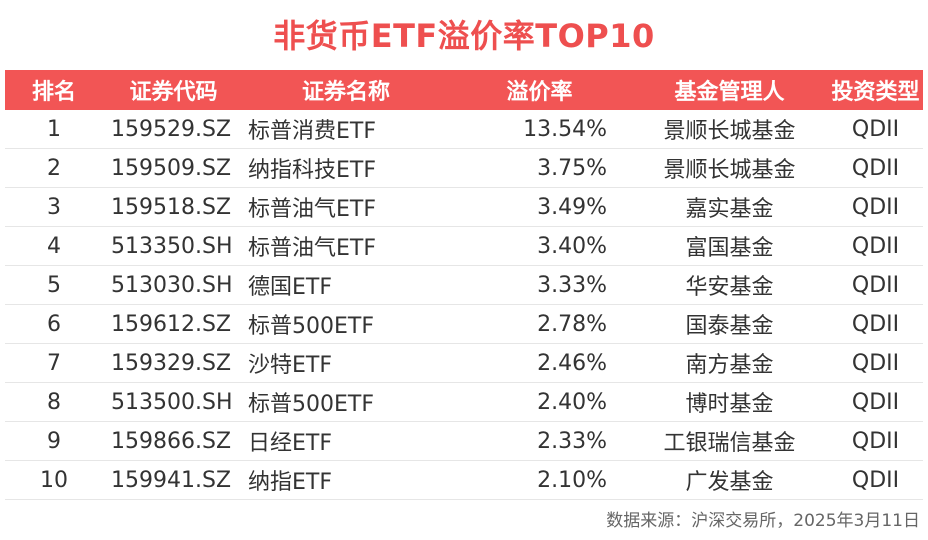 The image size is (928, 540). What do you see at coordinates (173, 480) in the screenshot?
I see `code-cell: 159941.SZ` at bounding box center [173, 480].